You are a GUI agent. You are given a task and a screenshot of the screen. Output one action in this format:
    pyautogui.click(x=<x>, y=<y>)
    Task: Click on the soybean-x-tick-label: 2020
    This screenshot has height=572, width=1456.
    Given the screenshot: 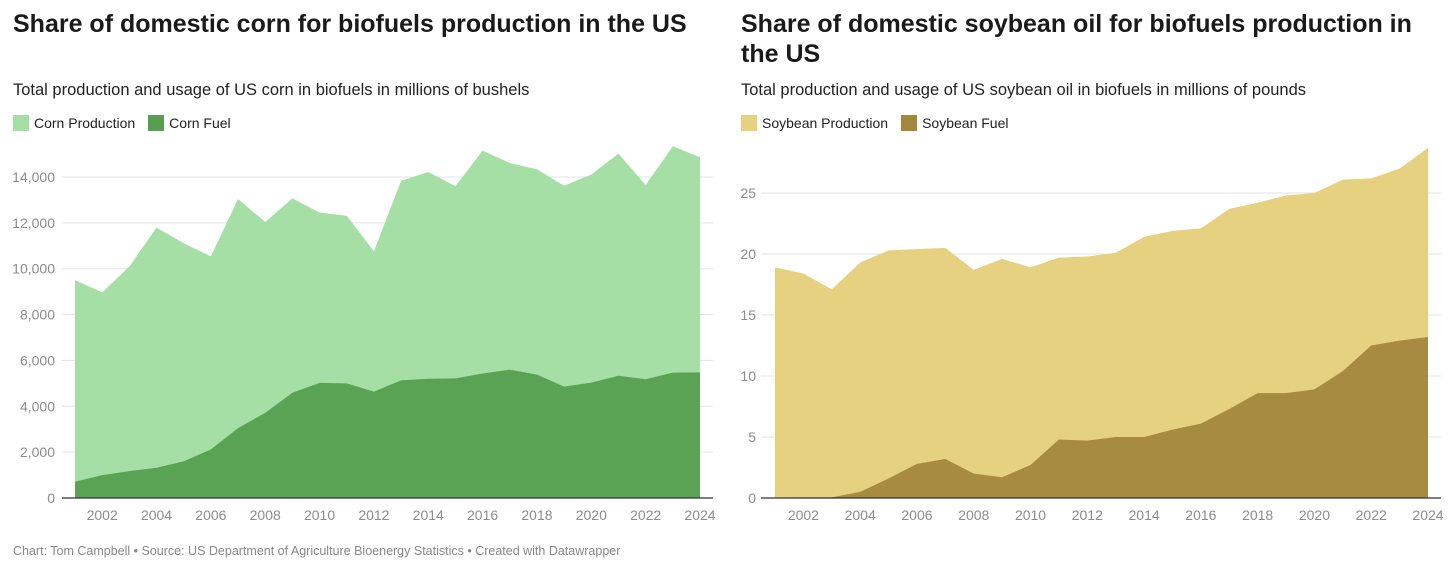 What is the action you would take?
    pyautogui.click(x=1314, y=515)
    